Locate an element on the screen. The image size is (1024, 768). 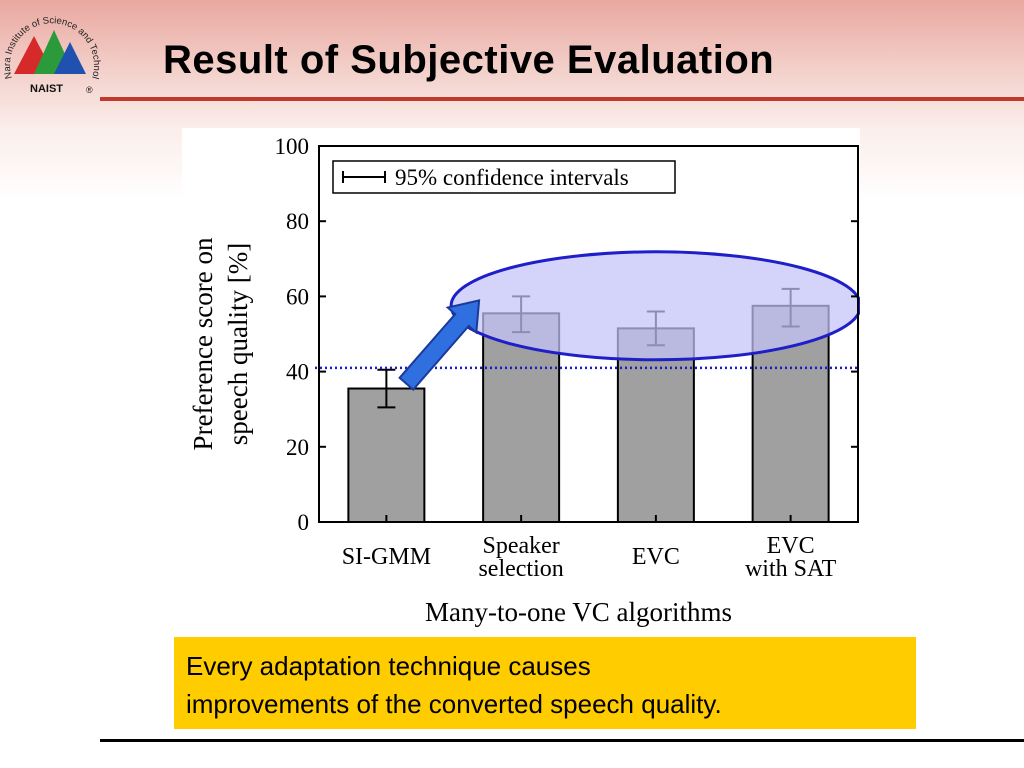
y-tick-label: 100 is located at coordinates (292, 146).